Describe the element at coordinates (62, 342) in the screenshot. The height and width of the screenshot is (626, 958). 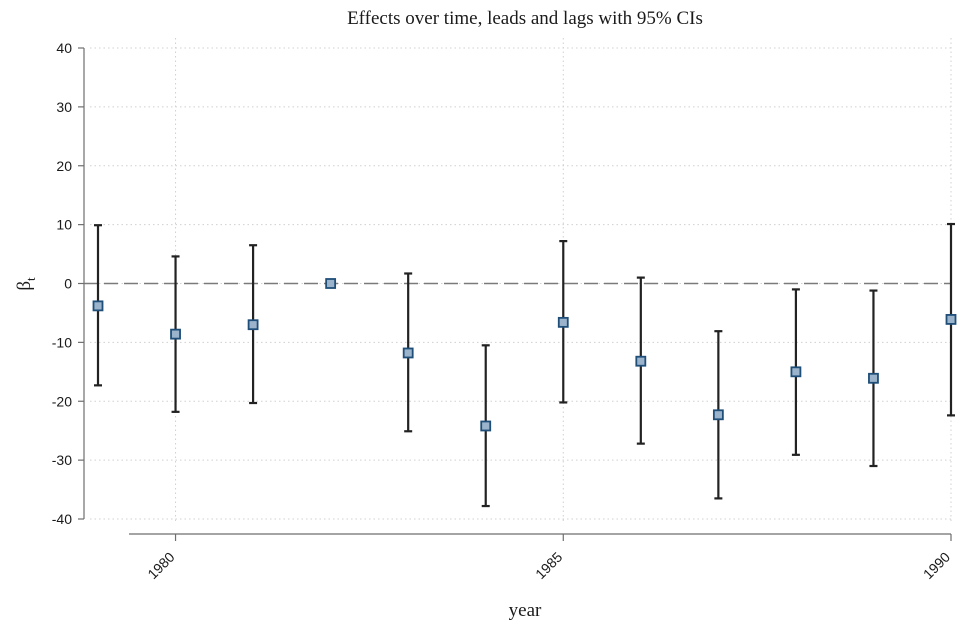
I see `y-tick-label: -10` at that location.